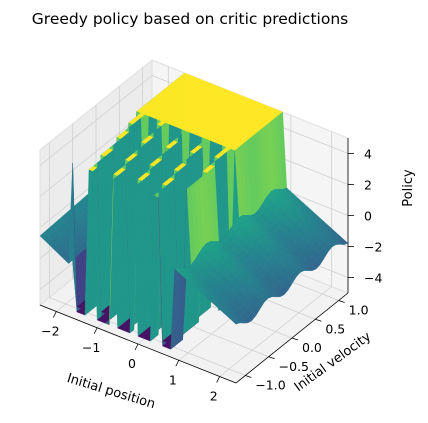 The width and height of the screenshot is (428, 423). I want to click on x-tick-label: −2, so click(50, 331).